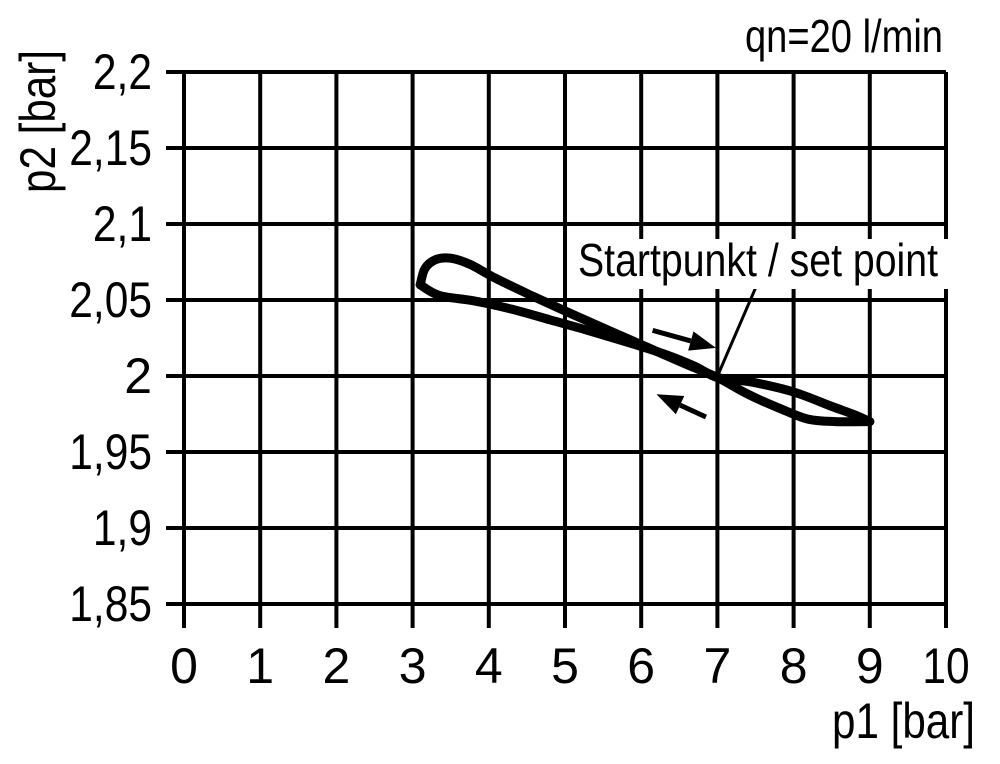 Image resolution: width=1000 pixels, height=764 pixels. I want to click on x-axis-tick-labels: 0 1 2 3 4 5 6 7 8 9 10, so click(570, 666).